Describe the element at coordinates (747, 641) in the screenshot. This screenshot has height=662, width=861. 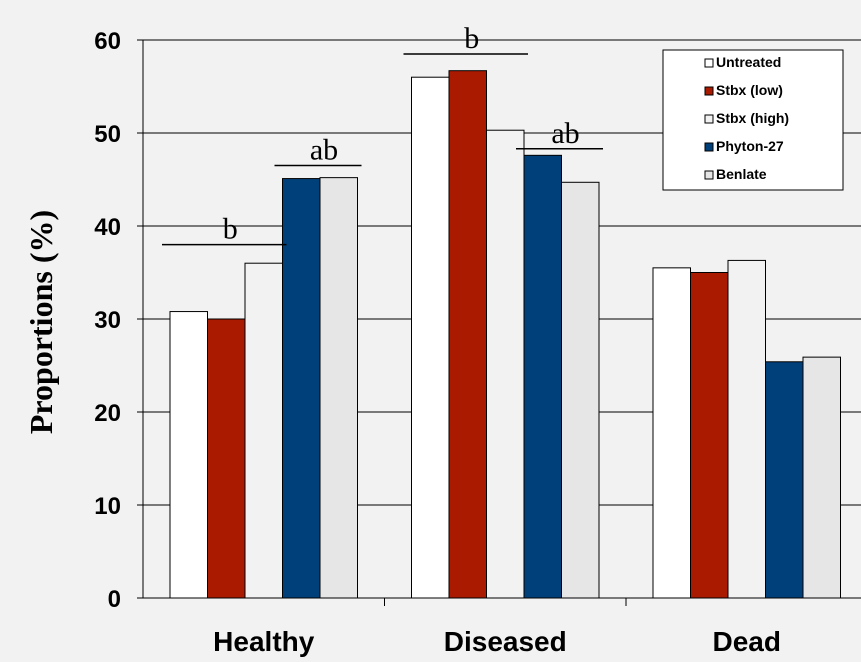
I see `x-category-label: Dead` at that location.